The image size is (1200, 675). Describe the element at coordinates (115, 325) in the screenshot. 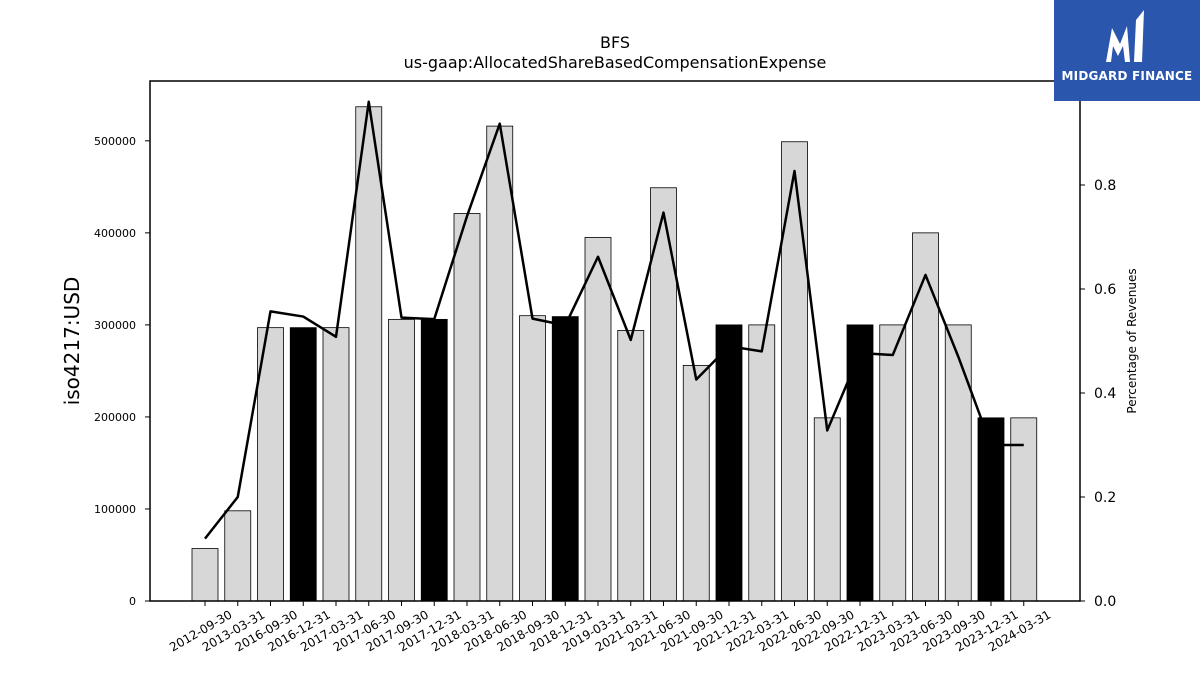

I see `y-tick-label: 300000` at that location.